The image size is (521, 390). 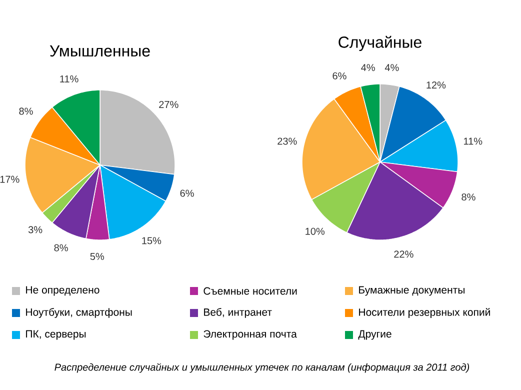 I want to click on data-label: 15%, so click(x=152, y=240).